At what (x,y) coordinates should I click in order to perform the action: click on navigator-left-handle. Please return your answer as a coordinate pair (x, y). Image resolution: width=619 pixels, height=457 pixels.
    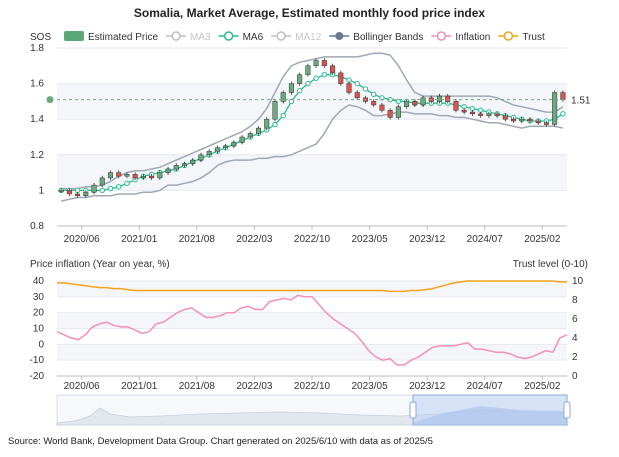
    Looking at the image, I should click on (413, 410).